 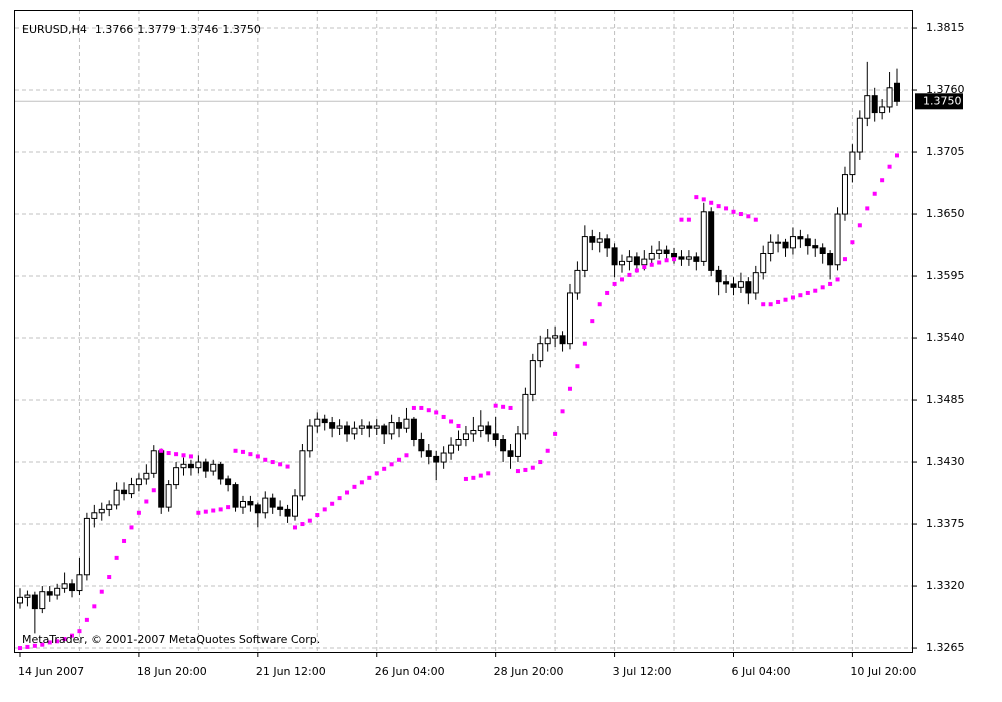 I want to click on y-tick-label: 1.3540, so click(x=945, y=337).